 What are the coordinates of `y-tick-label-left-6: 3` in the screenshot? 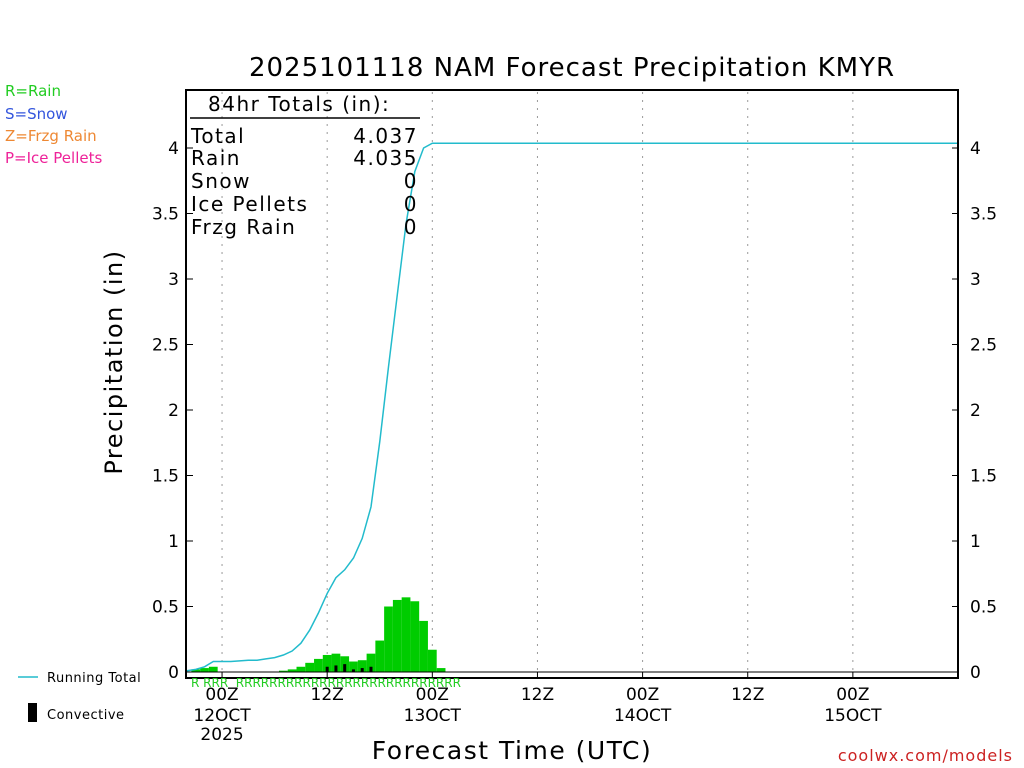 It's located at (173, 280).